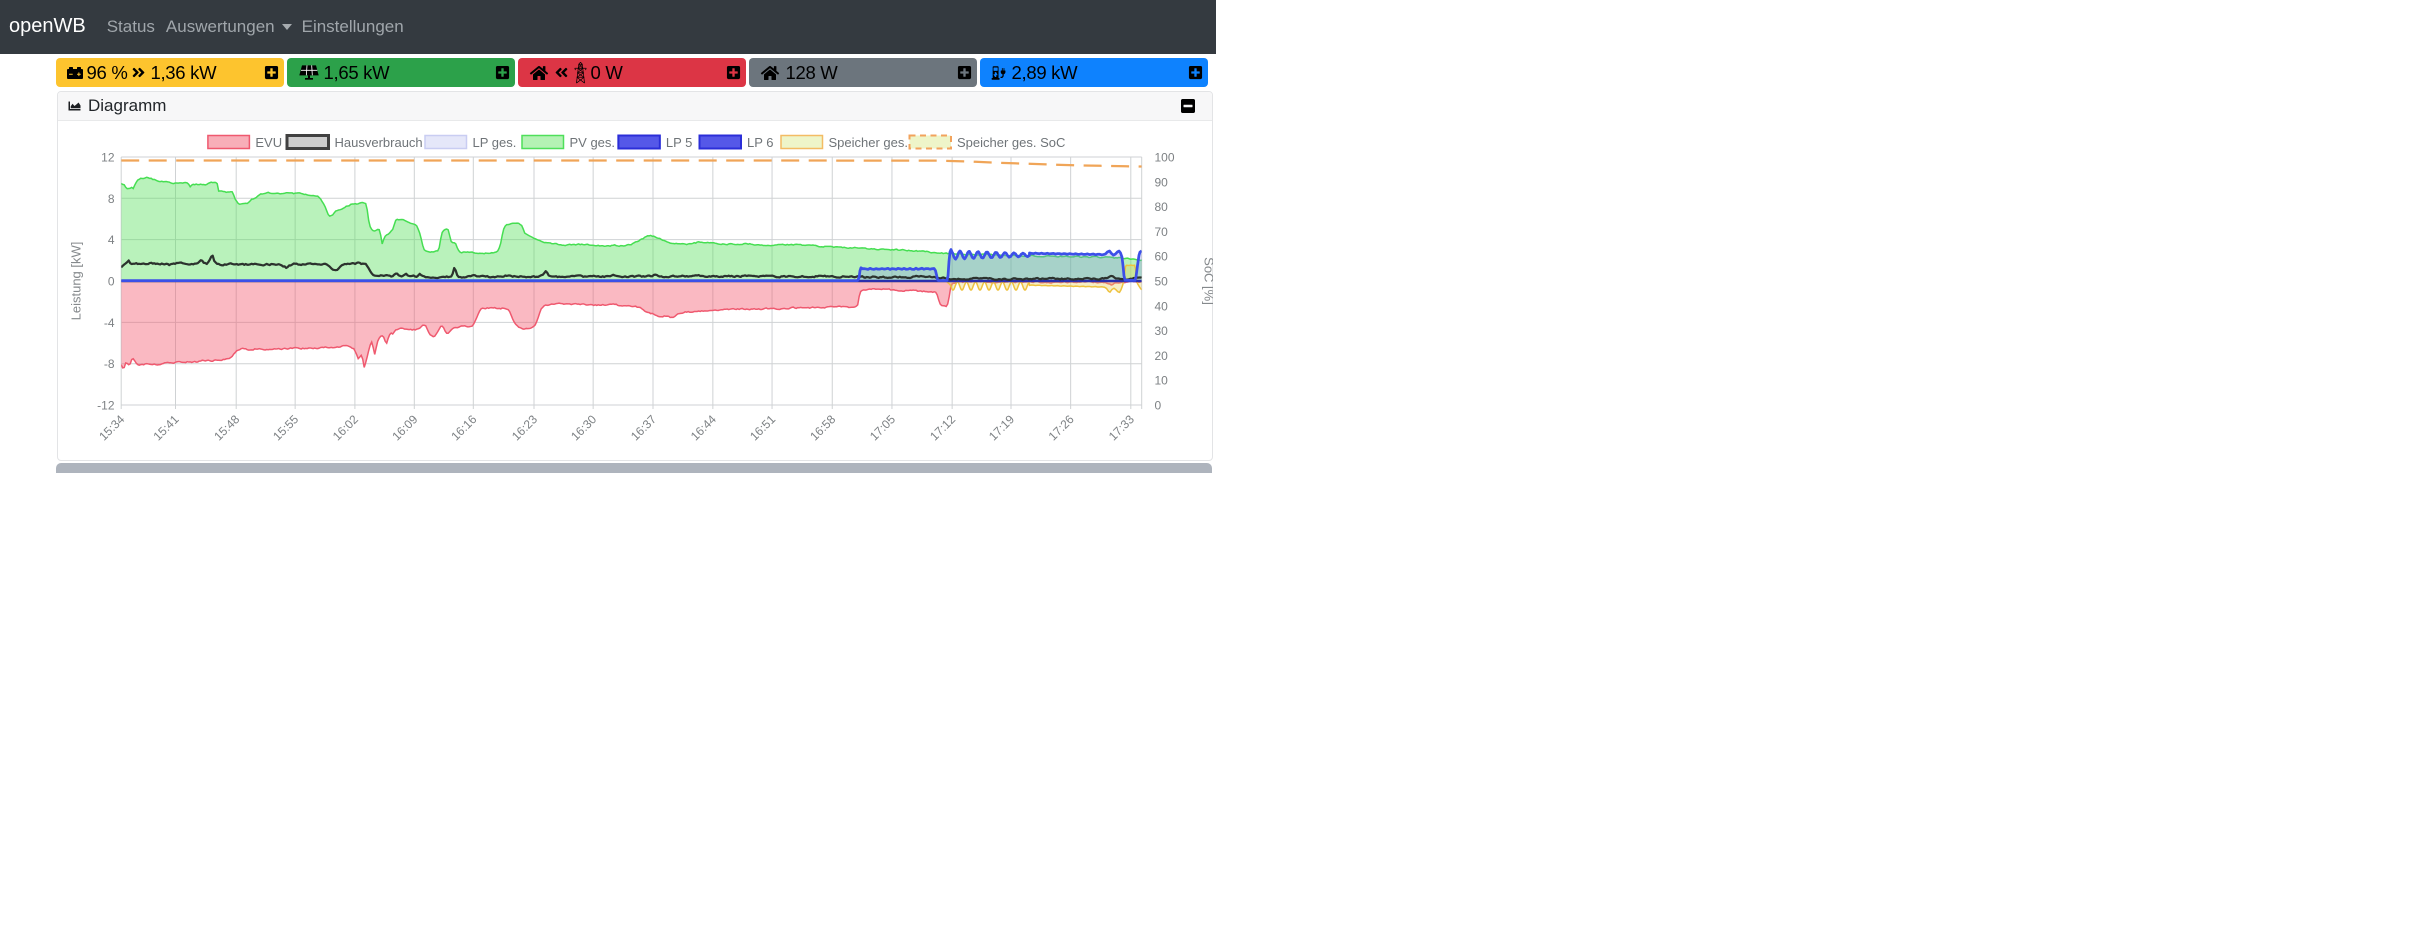 The image size is (2432, 932). Describe the element at coordinates (702, 427) in the screenshot. I see `svg-text: 16:44` at that location.